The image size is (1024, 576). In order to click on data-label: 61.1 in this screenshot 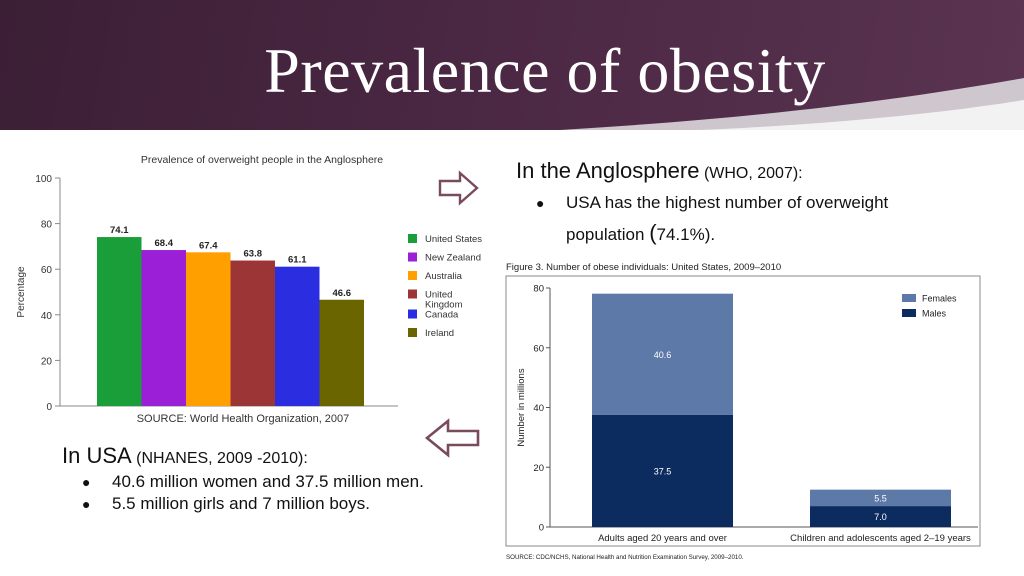, I will do `click(297, 260)`.